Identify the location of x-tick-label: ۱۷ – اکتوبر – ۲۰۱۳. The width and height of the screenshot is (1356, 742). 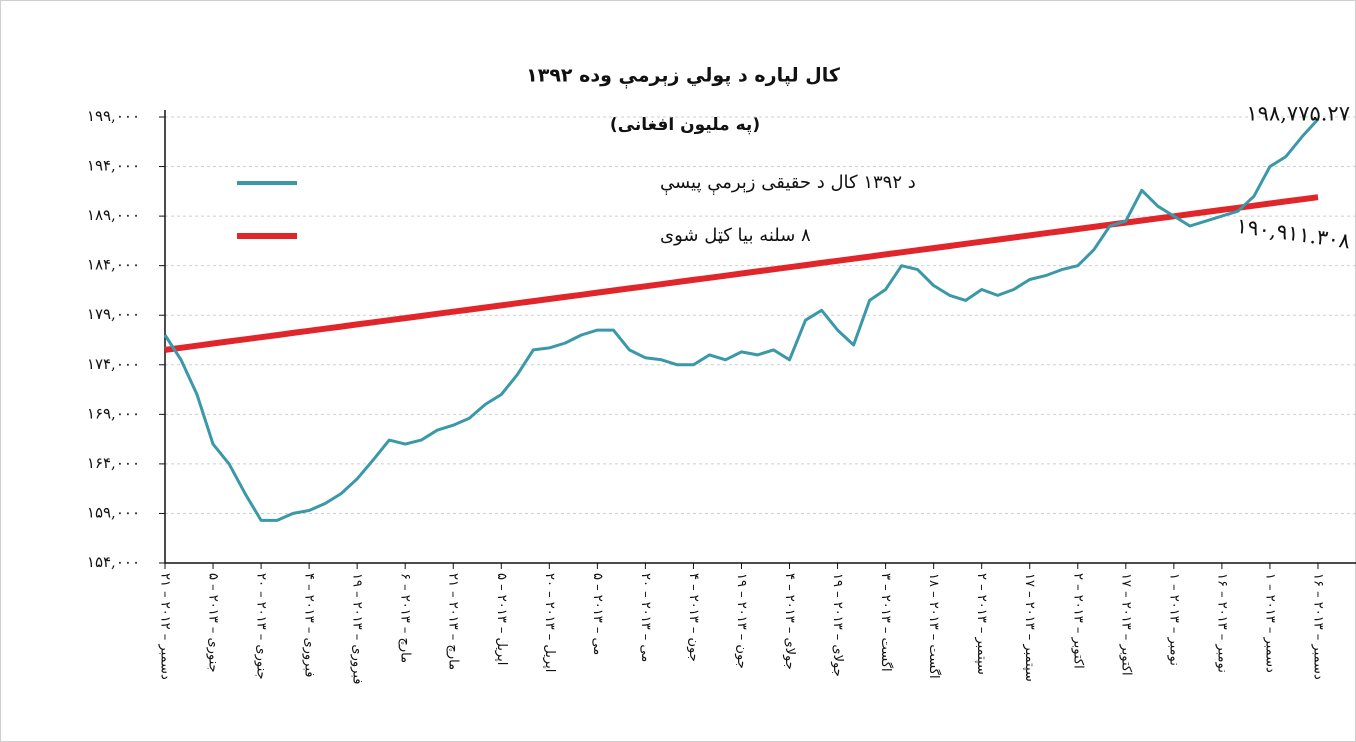
(1125, 624).